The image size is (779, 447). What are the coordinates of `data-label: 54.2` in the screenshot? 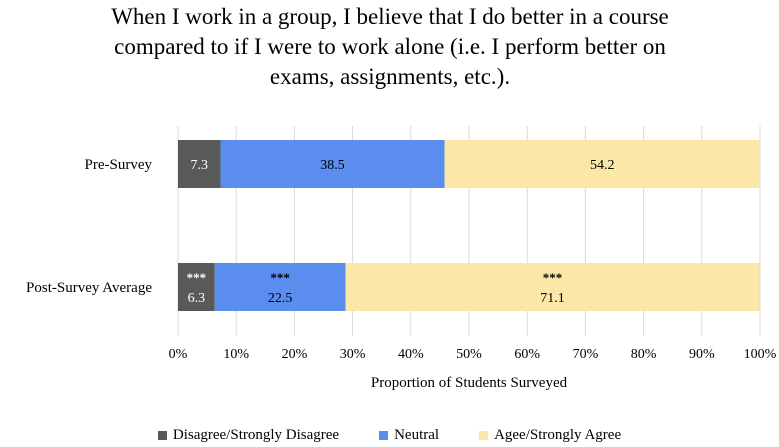 It's located at (602, 165).